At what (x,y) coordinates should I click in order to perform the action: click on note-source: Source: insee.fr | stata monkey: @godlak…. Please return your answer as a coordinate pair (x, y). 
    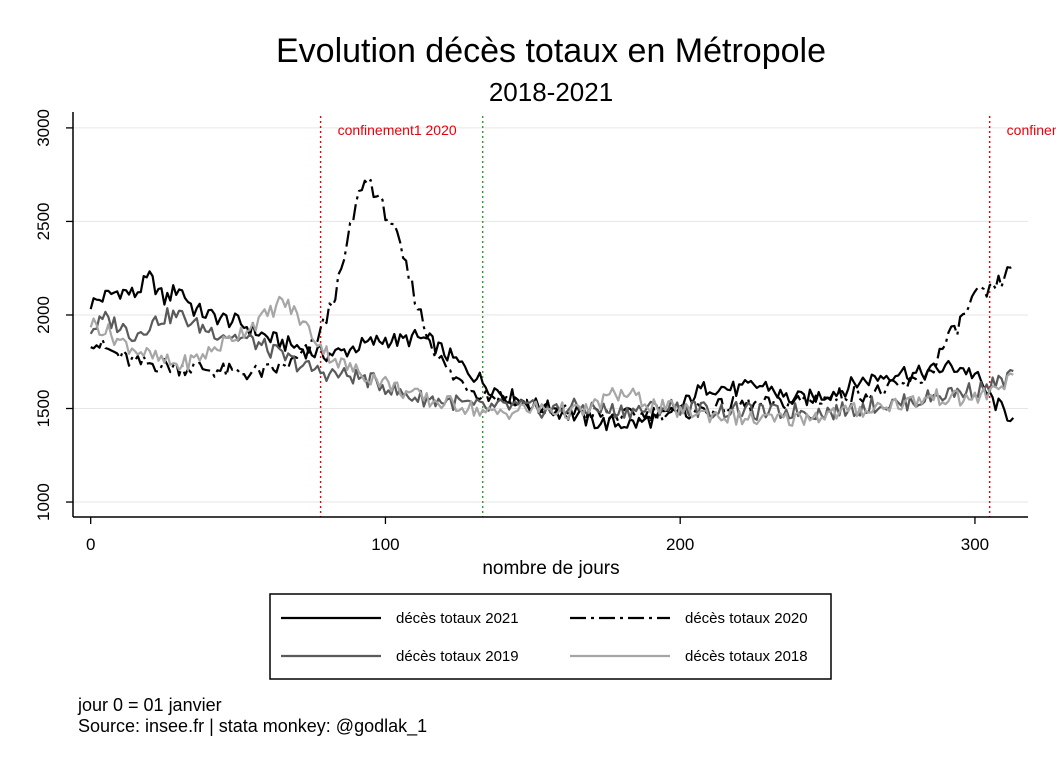
    Looking at the image, I should click on (253, 726).